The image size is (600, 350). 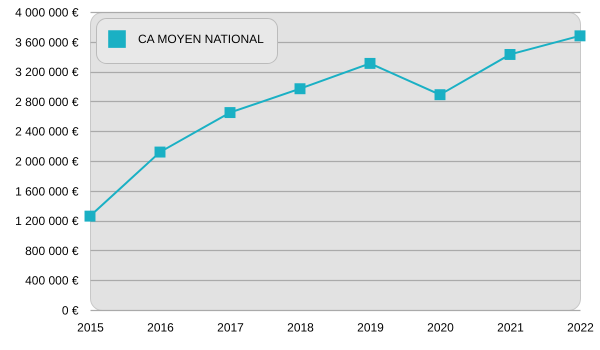 I want to click on x-tick-label: 2022, so click(x=580, y=327).